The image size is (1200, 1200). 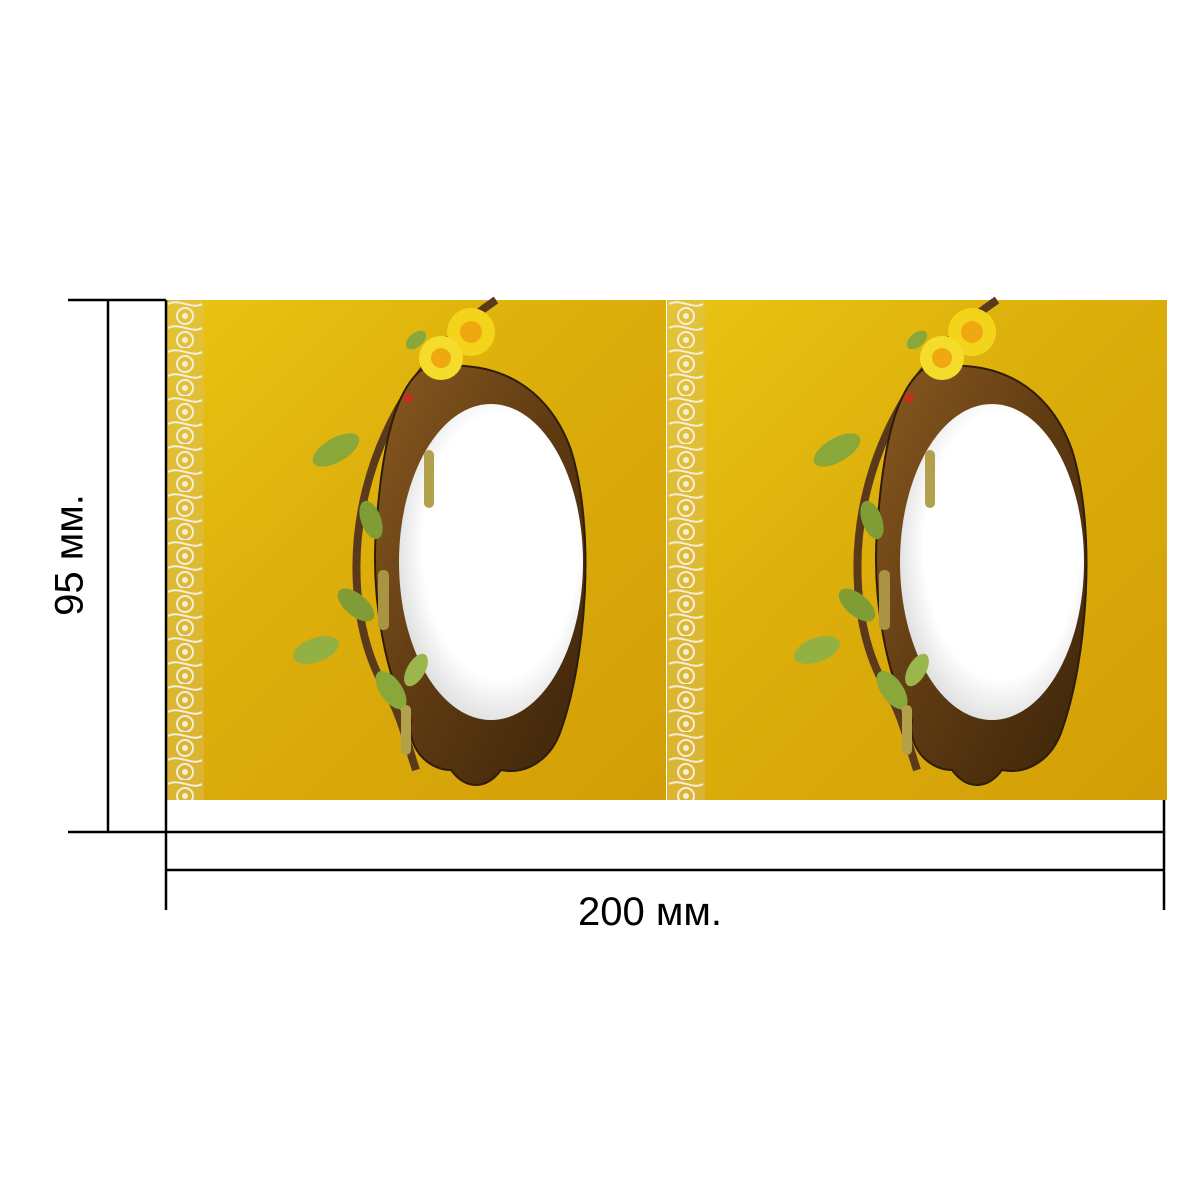 I want to click on height-label: 95 мм., so click(x=69, y=555).